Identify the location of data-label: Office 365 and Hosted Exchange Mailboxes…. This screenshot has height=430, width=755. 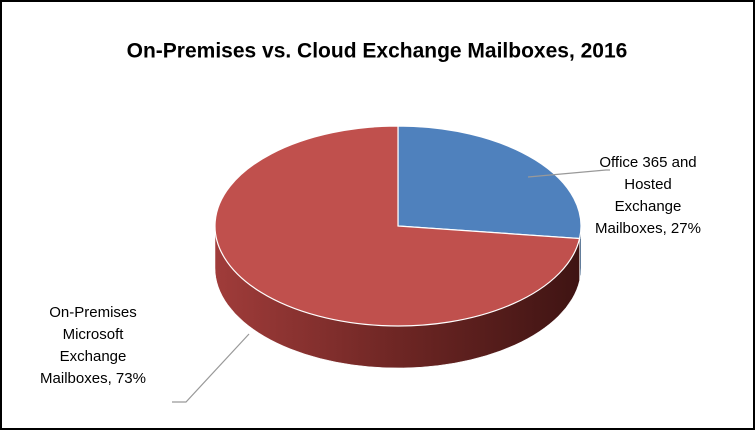
(648, 195).